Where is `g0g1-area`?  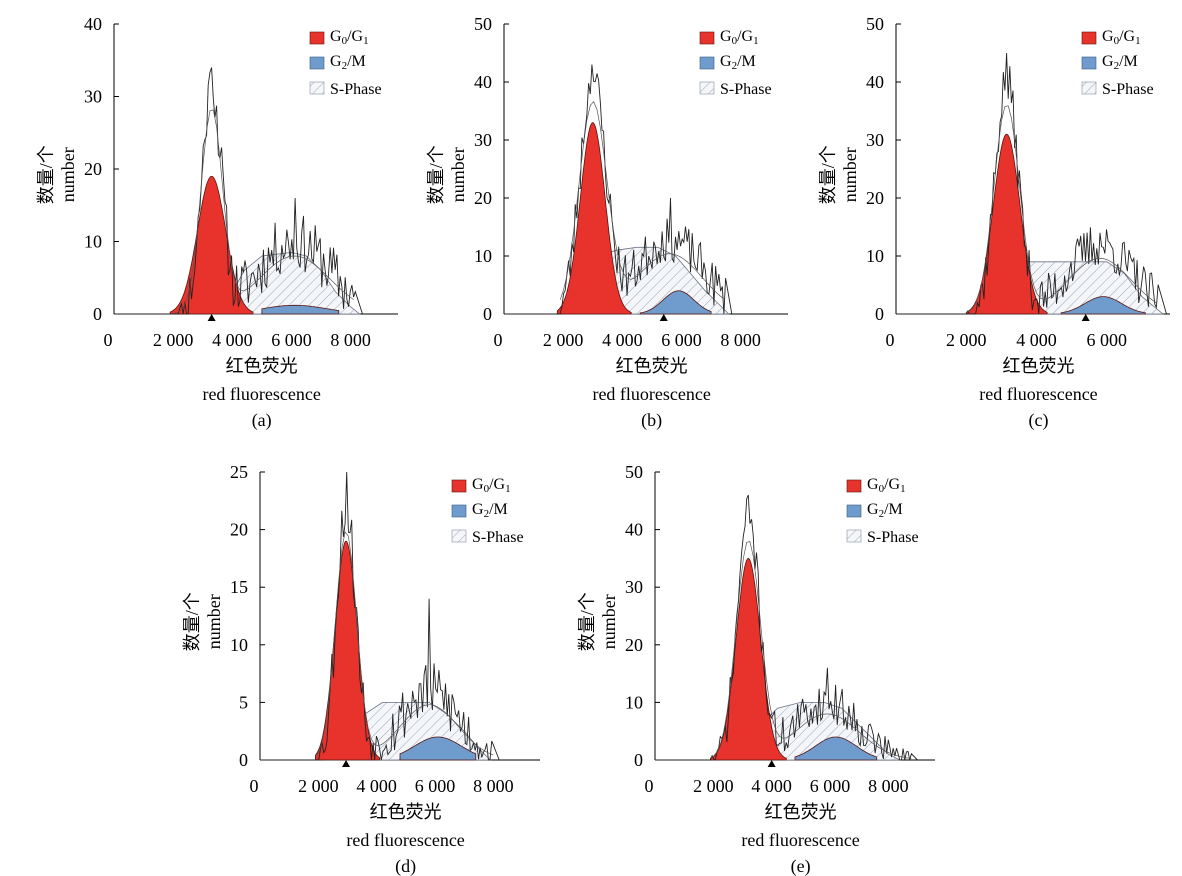
g0g1-area is located at coordinates (594, 218).